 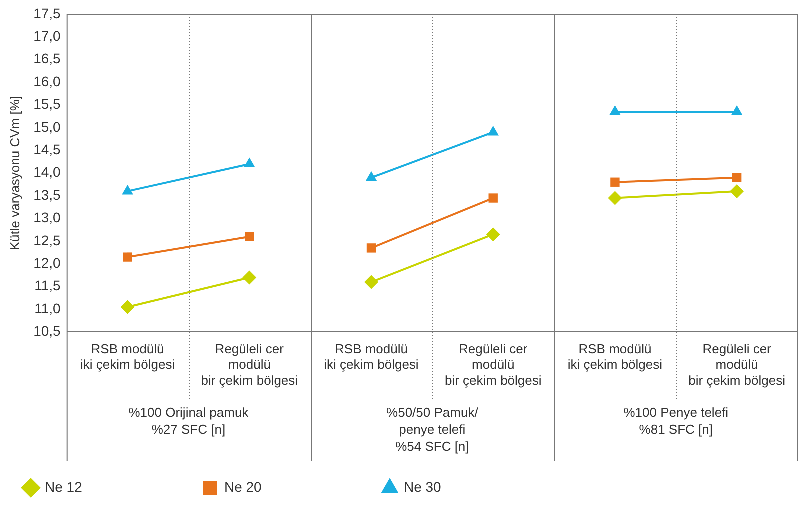 I want to click on y-tick-label: 11,0, so click(x=48, y=308).